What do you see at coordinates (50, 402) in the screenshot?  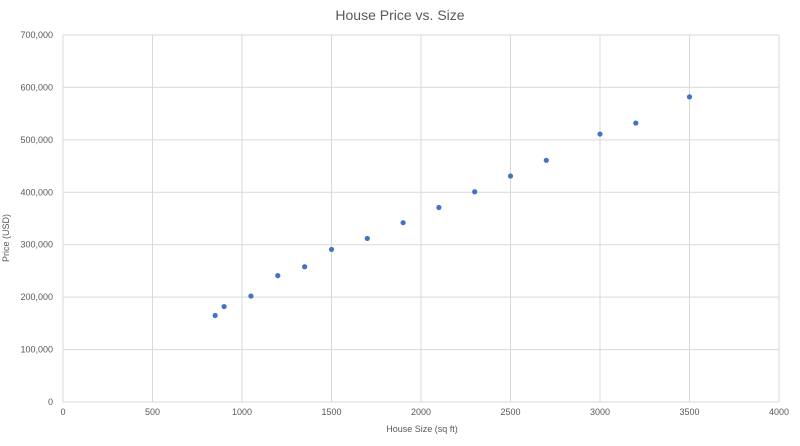 I see `y-tick-label: 0` at bounding box center [50, 402].